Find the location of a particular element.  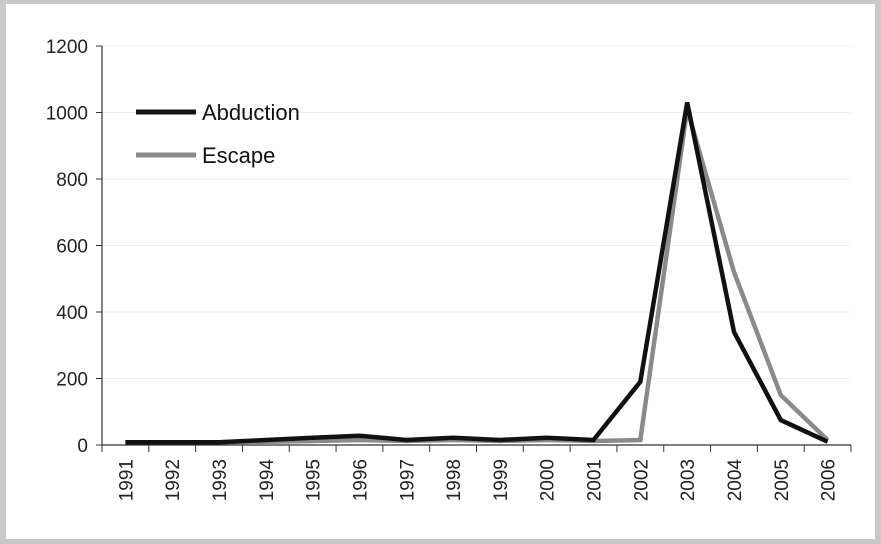

x-tick-label-2005: 2005 is located at coordinates (782, 480).